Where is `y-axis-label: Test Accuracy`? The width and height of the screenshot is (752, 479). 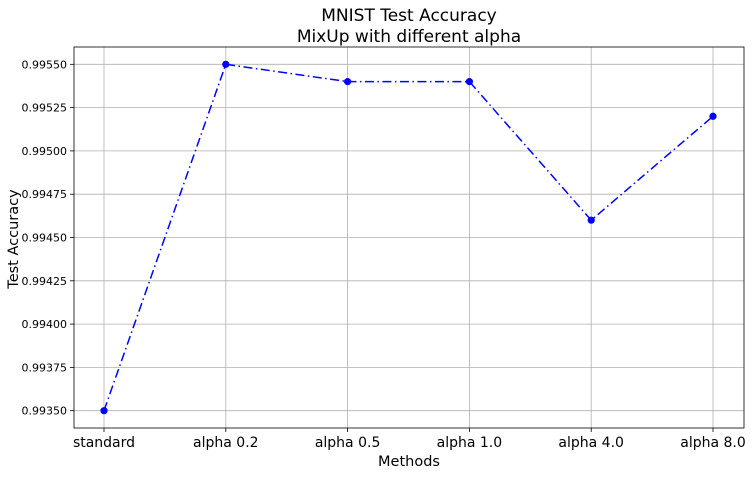 y-axis-label: Test Accuracy is located at coordinates (14, 239).